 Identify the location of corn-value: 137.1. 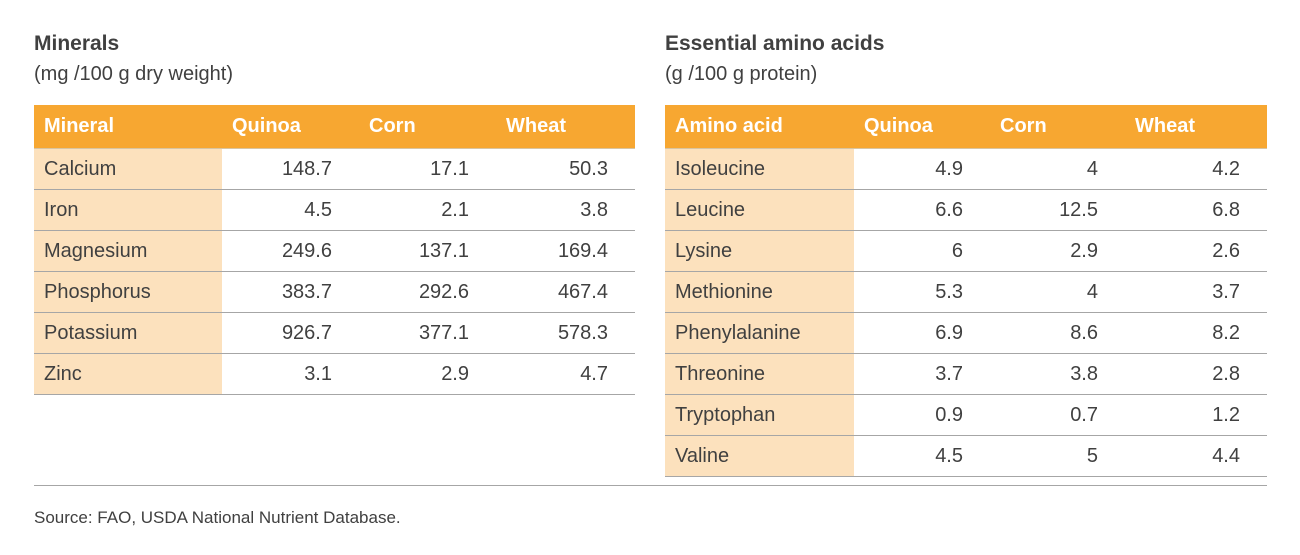
(427, 251).